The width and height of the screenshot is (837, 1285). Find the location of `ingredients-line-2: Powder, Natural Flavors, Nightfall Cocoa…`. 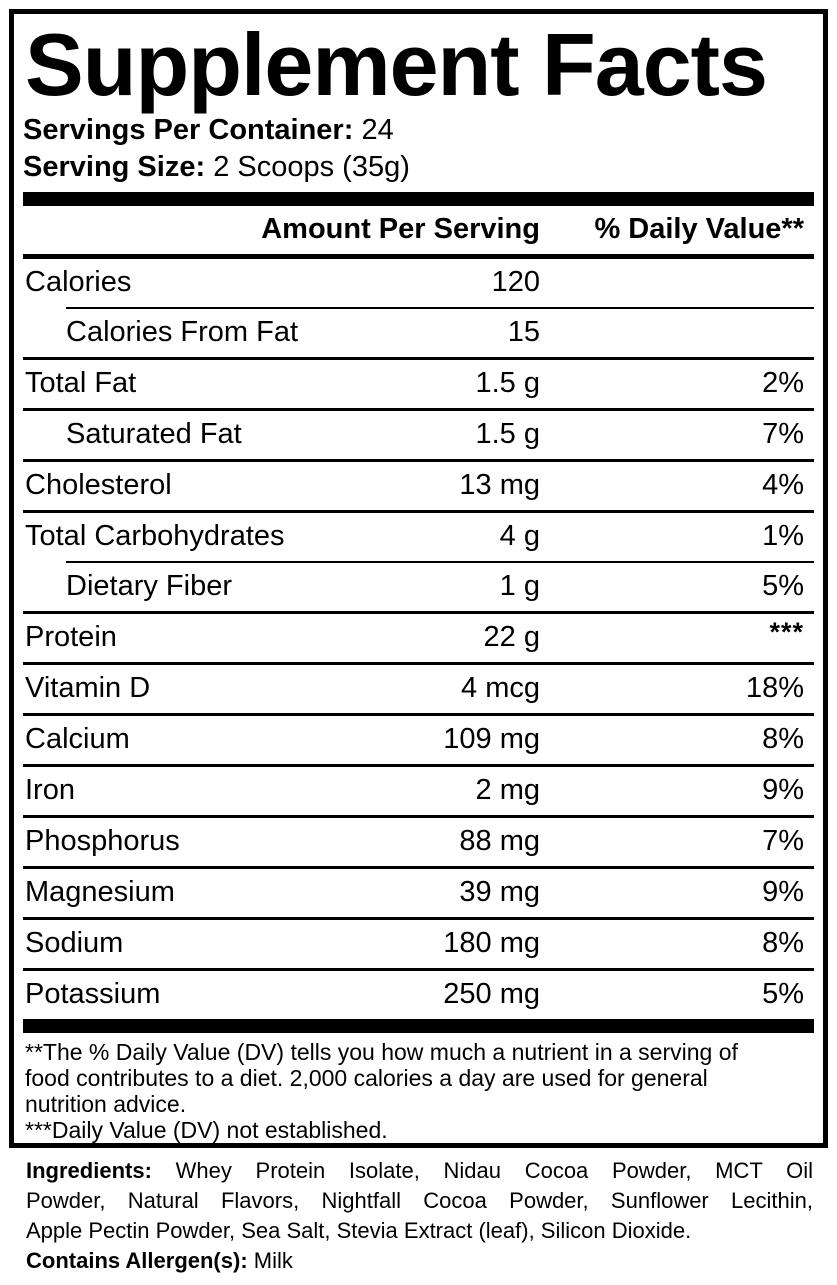

ingredients-line-2: Powder, Natural Flavors, Nightfall Cocoa… is located at coordinates (419, 1200).